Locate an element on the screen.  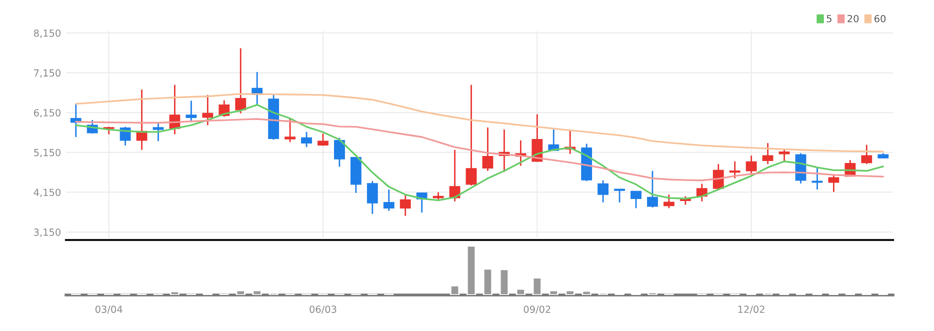
x-tick-label: 03/04 is located at coordinates (108, 310).